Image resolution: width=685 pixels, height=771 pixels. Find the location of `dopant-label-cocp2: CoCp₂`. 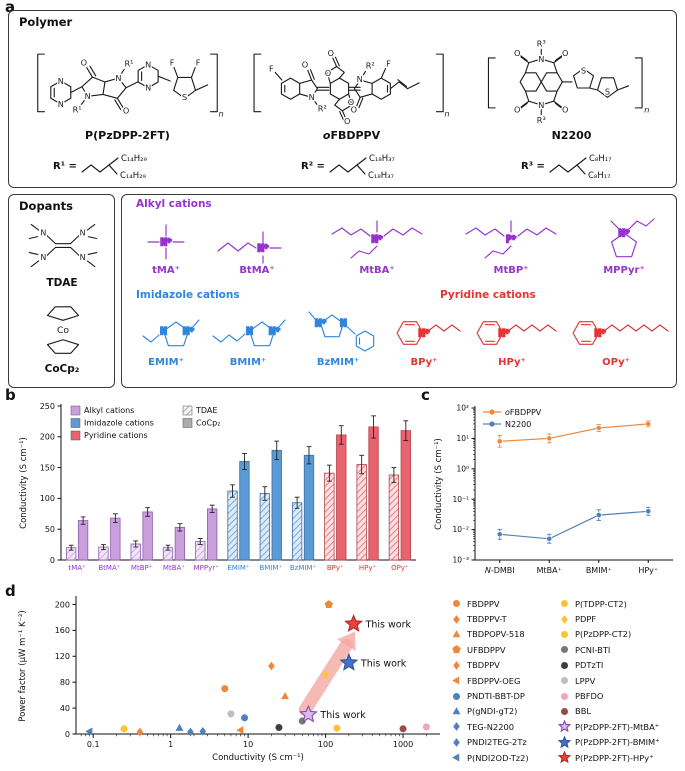

dopant-label-cocp2: CoCp₂ is located at coordinates (62, 369).